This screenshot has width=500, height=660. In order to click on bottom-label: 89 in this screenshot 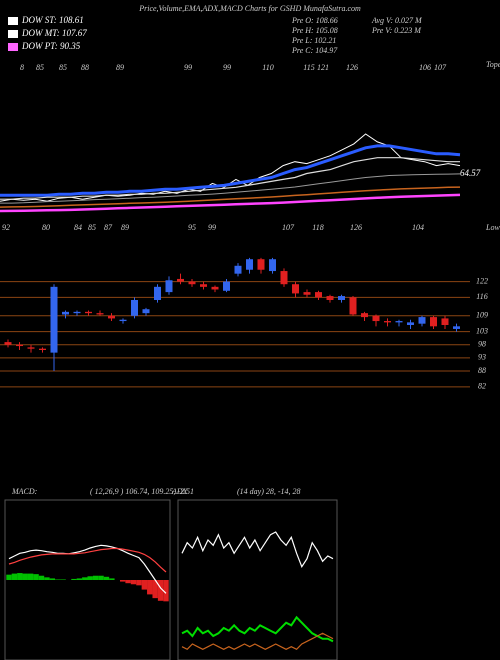, I will do `click(125, 227)`.